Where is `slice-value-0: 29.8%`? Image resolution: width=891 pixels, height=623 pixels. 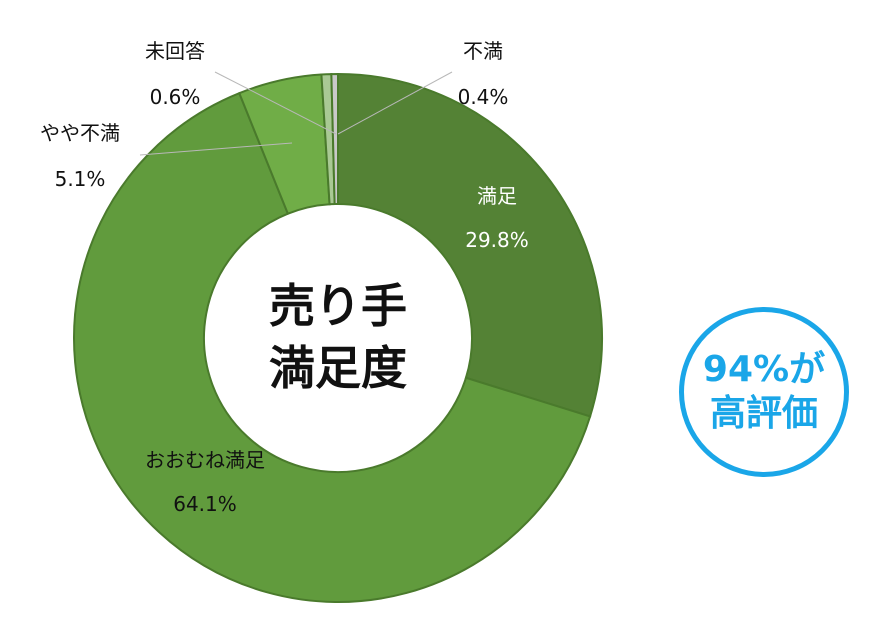 slice-value-0: 29.8% is located at coordinates (497, 240).